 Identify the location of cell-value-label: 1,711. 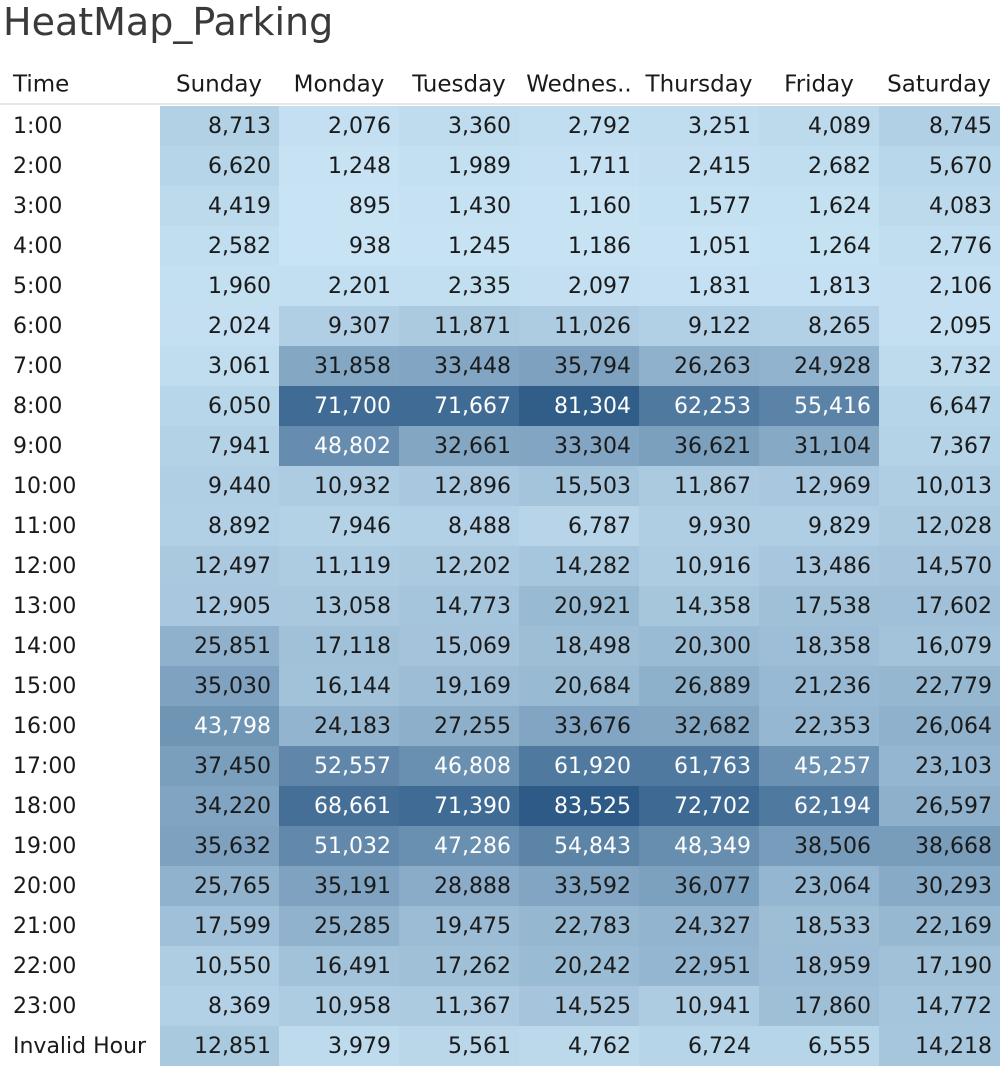
(599, 166).